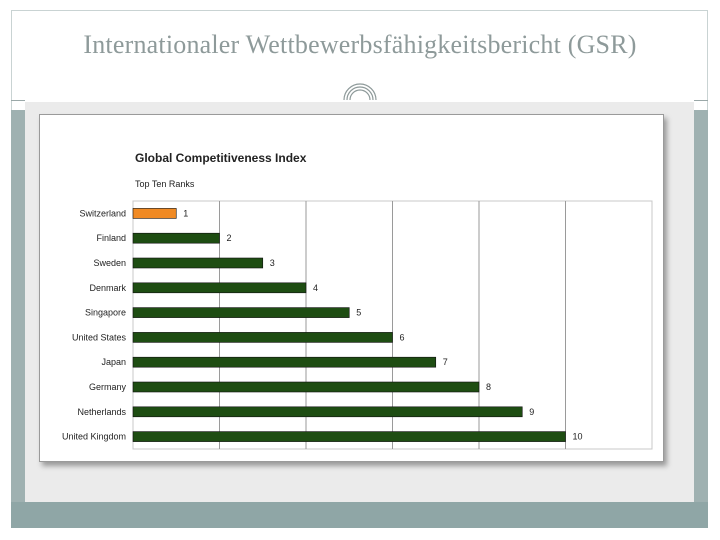 This screenshot has height=540, width=720. What do you see at coordinates (185, 213) in the screenshot?
I see `data-label: 1` at bounding box center [185, 213].